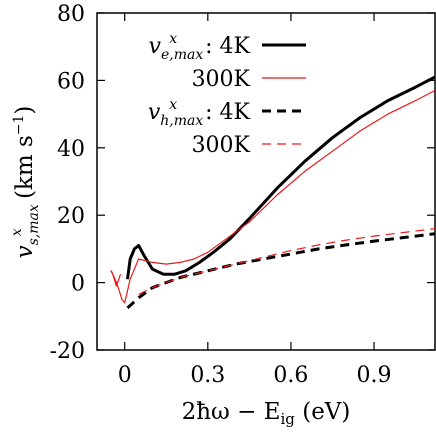  What do you see at coordinates (374, 375) in the screenshot?
I see `x-tick-label: 0.9` at bounding box center [374, 375].